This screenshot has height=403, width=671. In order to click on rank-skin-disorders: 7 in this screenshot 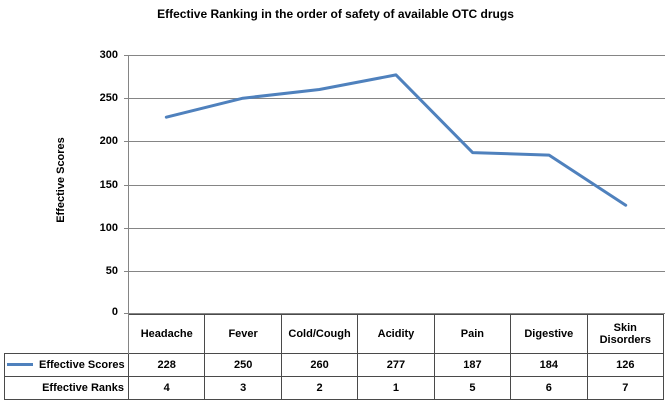, I will do `click(625, 388)`.